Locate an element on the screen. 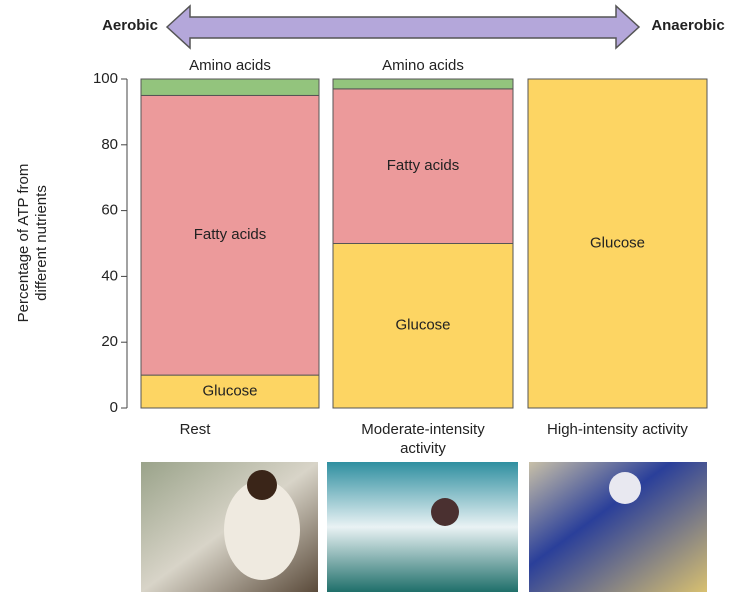  x-tick-label: High-intensity activity is located at coordinates (617, 429).